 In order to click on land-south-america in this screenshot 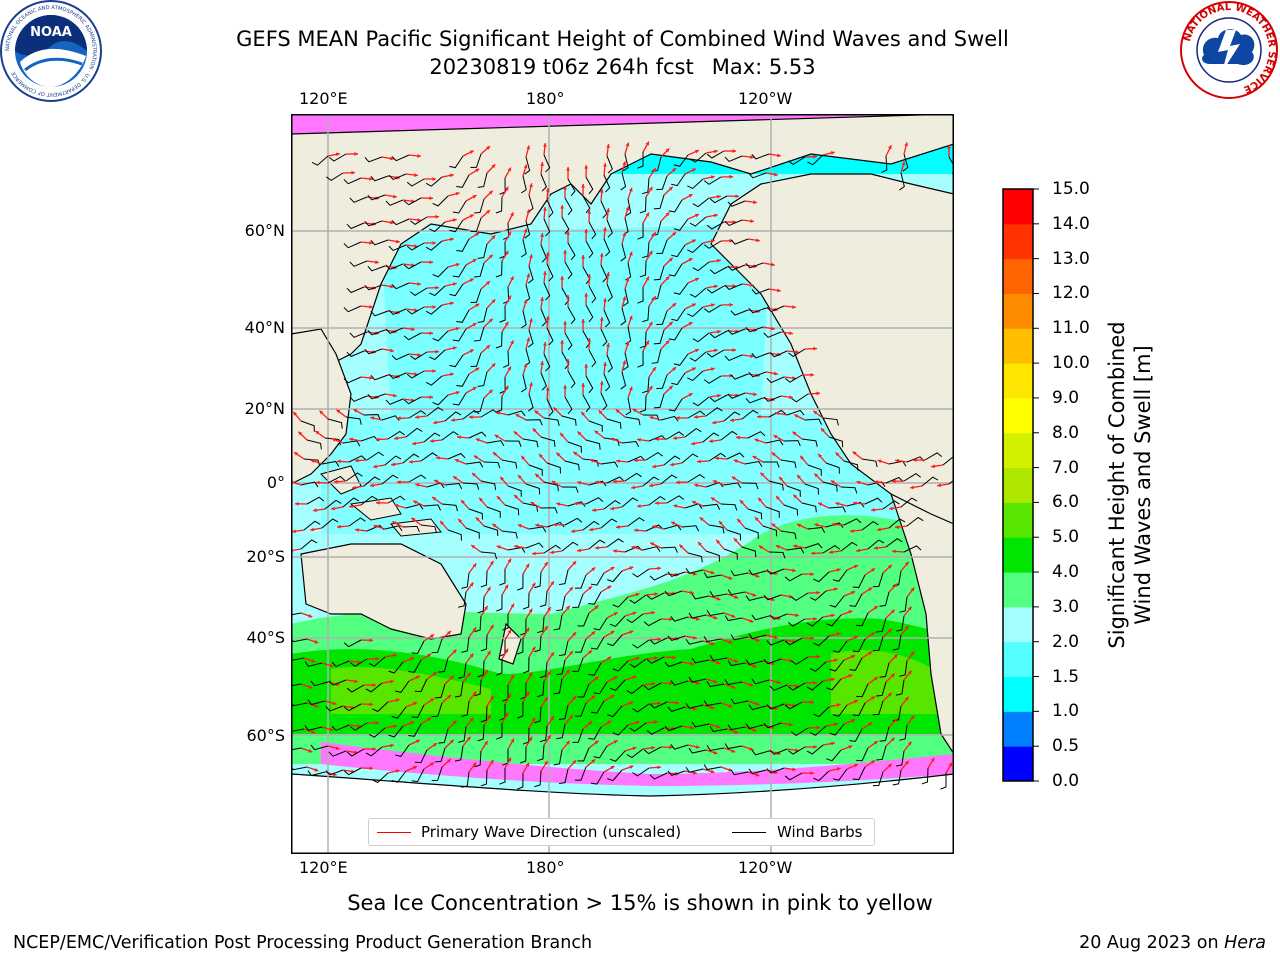, I will do `click(921, 624)`.